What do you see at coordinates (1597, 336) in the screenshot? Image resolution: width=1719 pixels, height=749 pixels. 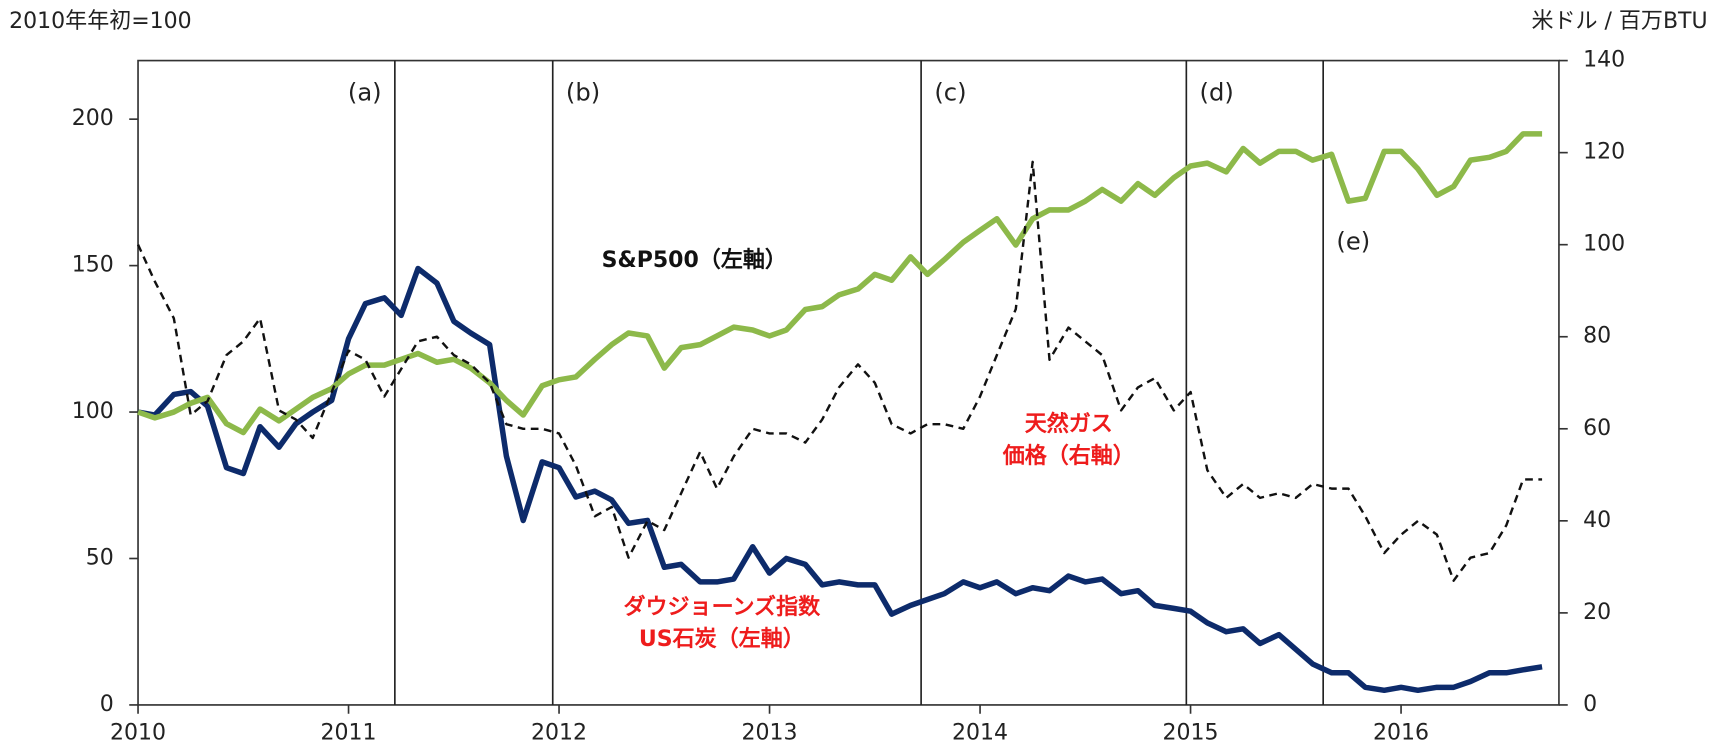 I see `y2-tick-label: 80` at bounding box center [1597, 336].